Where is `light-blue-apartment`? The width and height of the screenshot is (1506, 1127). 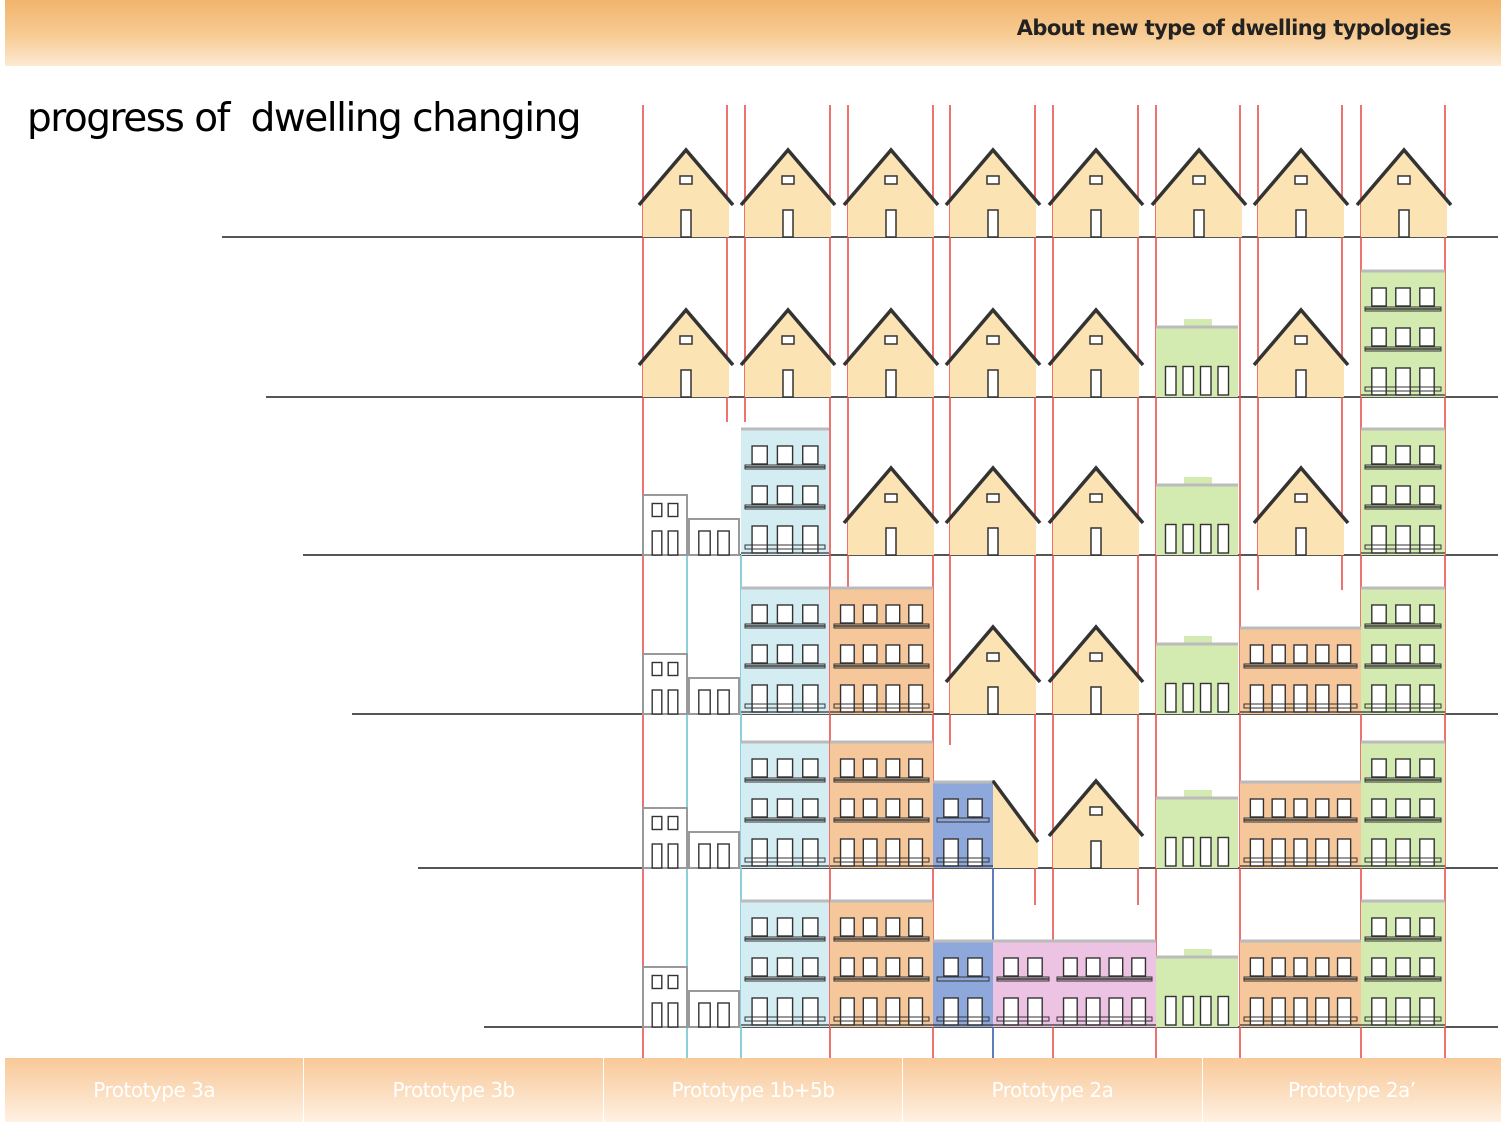 light-blue-apartment is located at coordinates (785, 963).